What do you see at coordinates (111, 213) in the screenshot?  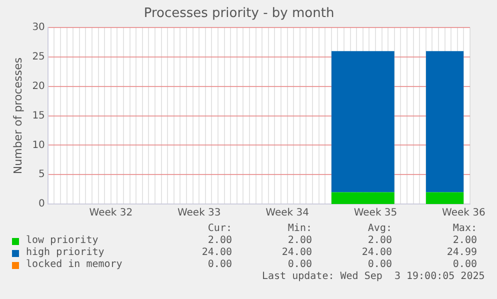 I see `x-tick-label: Week 32` at bounding box center [111, 213].